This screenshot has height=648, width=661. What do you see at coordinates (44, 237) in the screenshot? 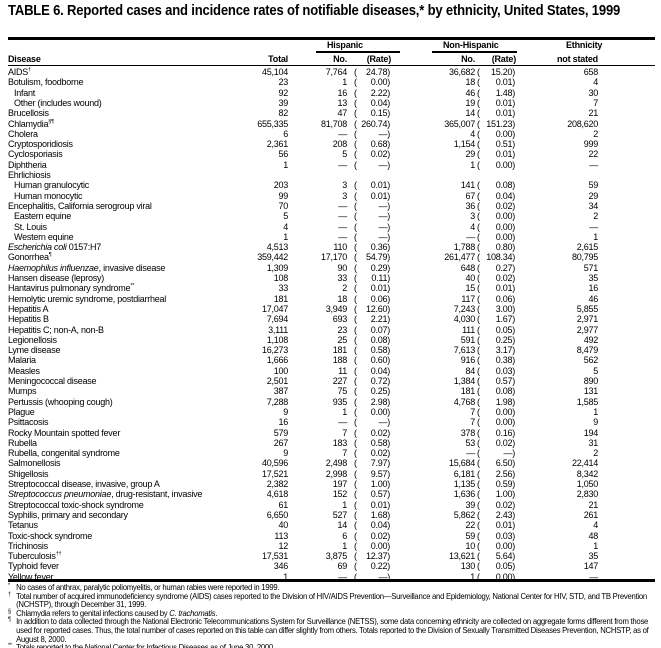
I see `disease-name: Western equine` at bounding box center [44, 237].